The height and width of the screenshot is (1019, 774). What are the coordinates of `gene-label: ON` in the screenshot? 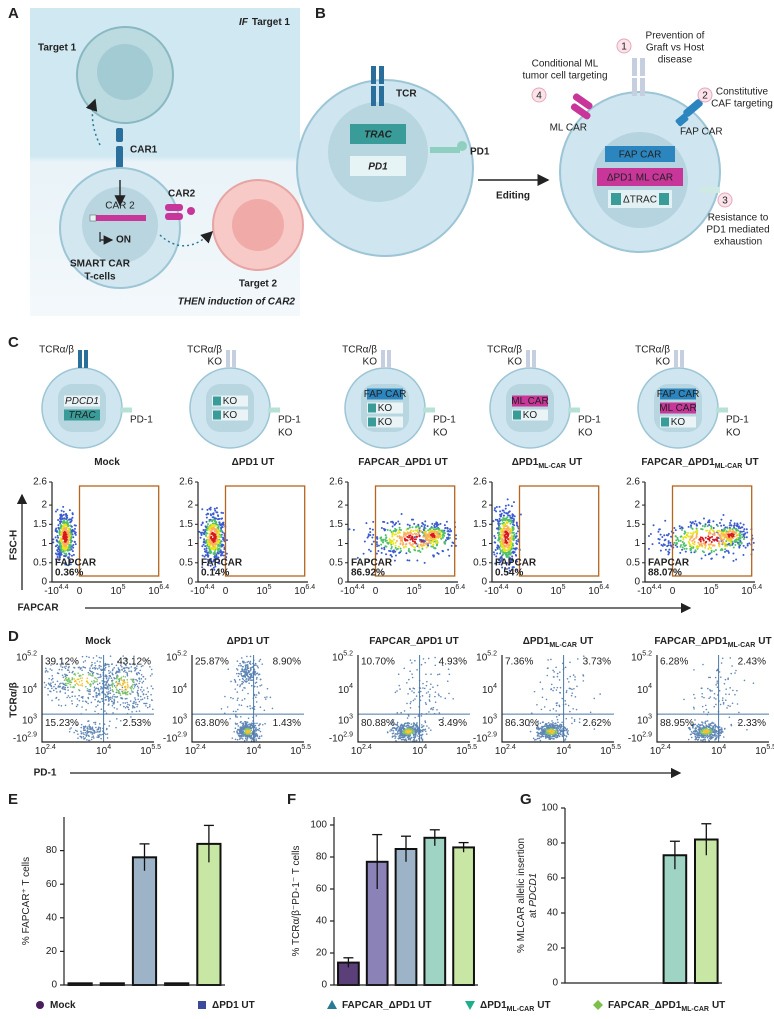 It's located at (123, 240).